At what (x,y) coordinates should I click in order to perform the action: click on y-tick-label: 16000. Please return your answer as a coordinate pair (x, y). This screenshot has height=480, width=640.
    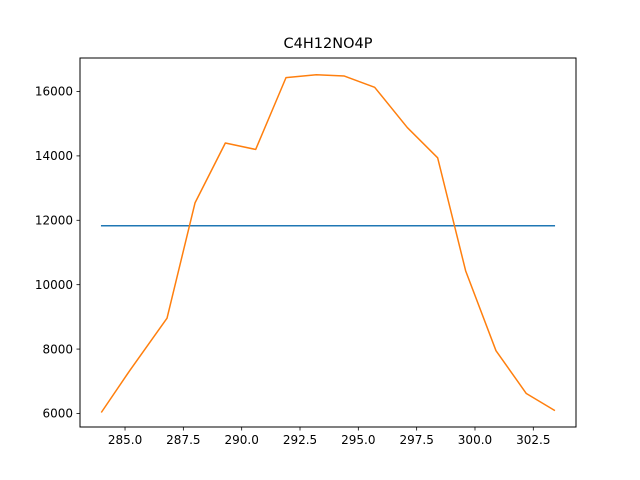
    Looking at the image, I should click on (54, 92).